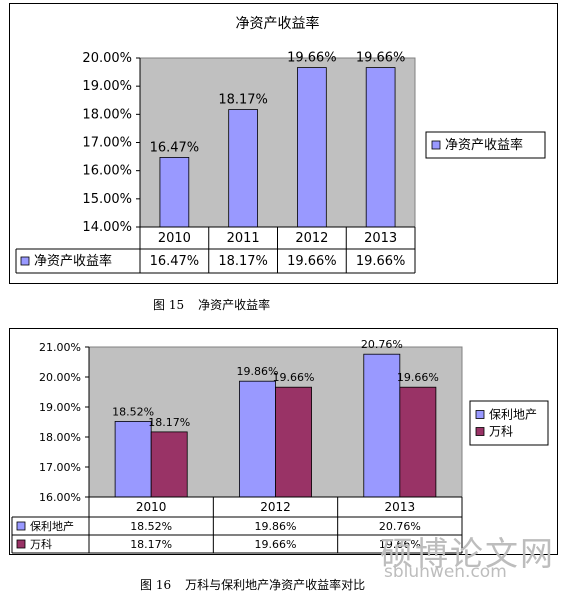 The width and height of the screenshot is (566, 593). Describe the element at coordinates (107, 227) in the screenshot. I see `roe-chart-y-tick-label: 14.00%` at that location.